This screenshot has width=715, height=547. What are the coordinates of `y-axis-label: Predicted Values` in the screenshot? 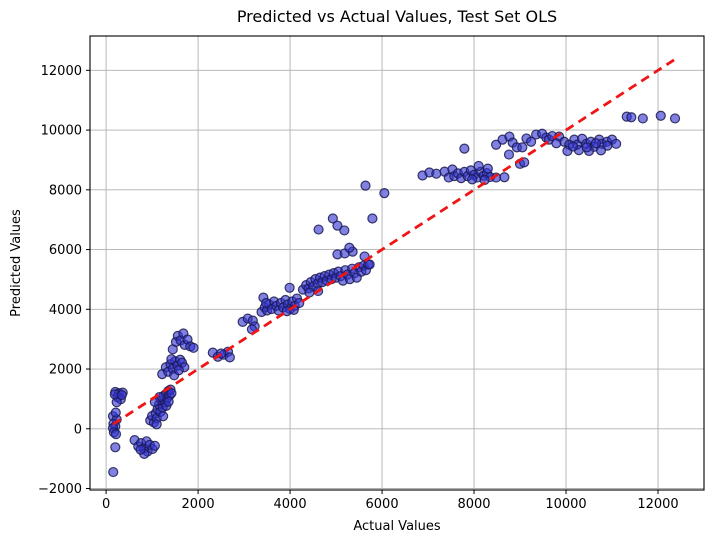 It's located at (16, 263).